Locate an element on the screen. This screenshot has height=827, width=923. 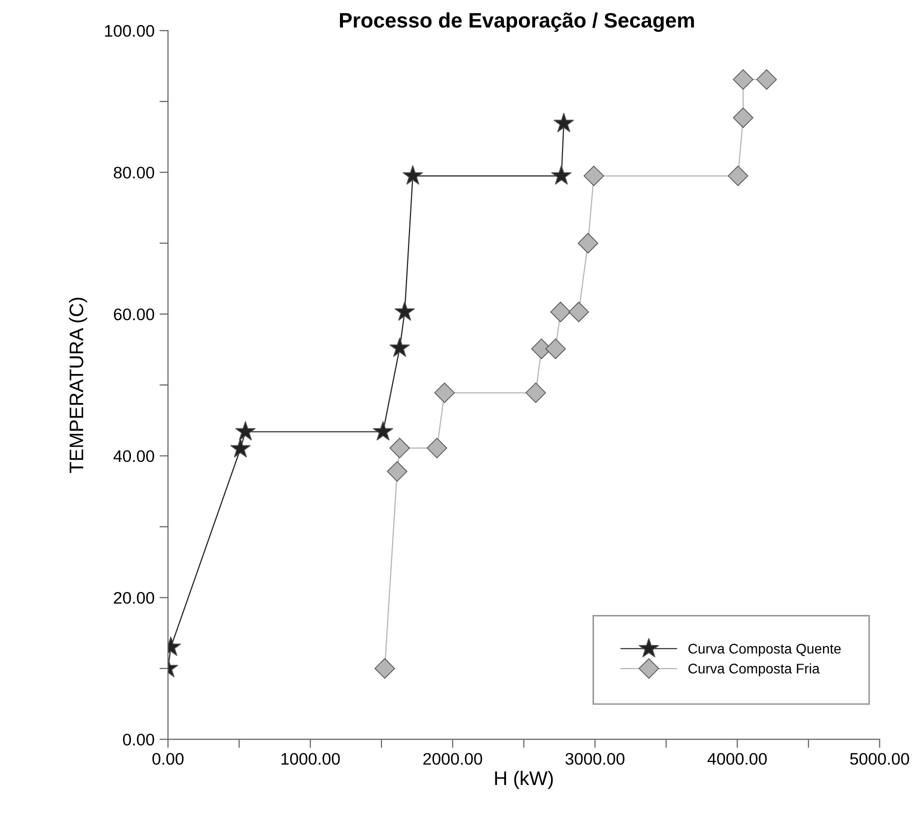
y-tick-label: 100.00 is located at coordinates (129, 31).